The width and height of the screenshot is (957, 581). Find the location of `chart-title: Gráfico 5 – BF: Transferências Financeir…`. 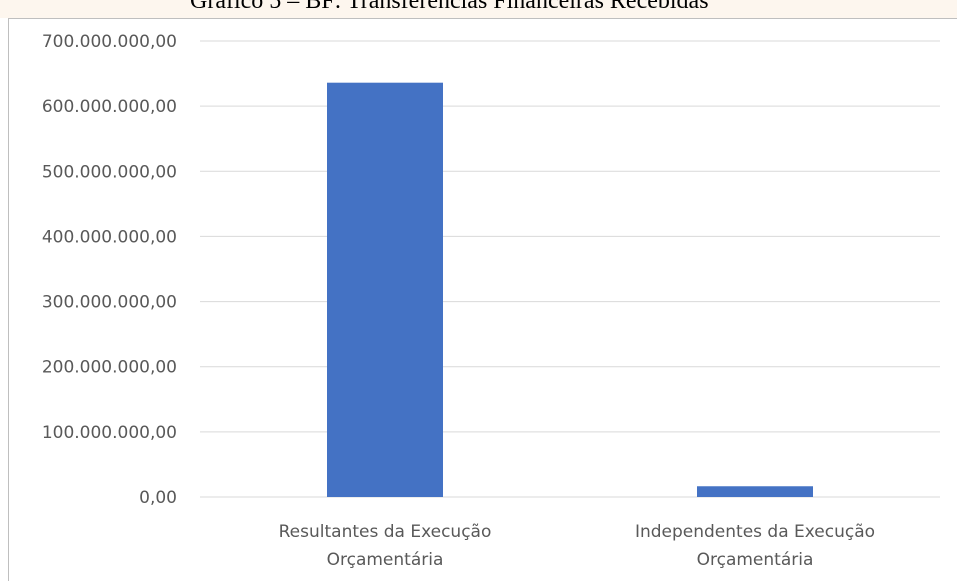

chart-title: Gráfico 5 – BF: Transferências Financeir… is located at coordinates (449, 7).